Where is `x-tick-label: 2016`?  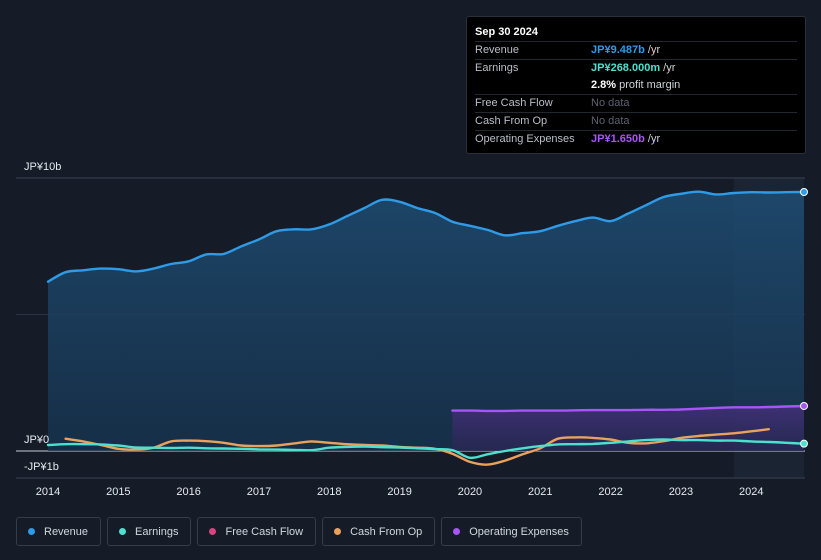
x-tick-label: 2016 is located at coordinates (188, 492).